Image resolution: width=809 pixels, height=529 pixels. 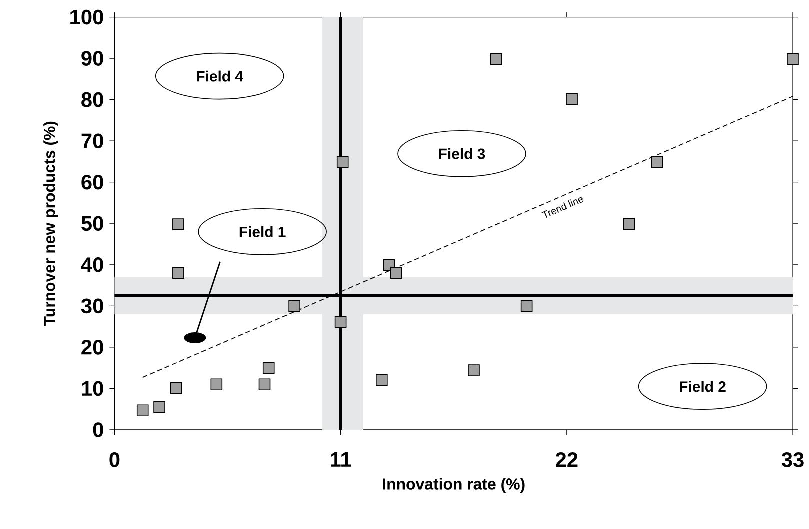 What do you see at coordinates (51, 224) in the screenshot?
I see `y-axis-title: Turnover new products (%)` at bounding box center [51, 224].